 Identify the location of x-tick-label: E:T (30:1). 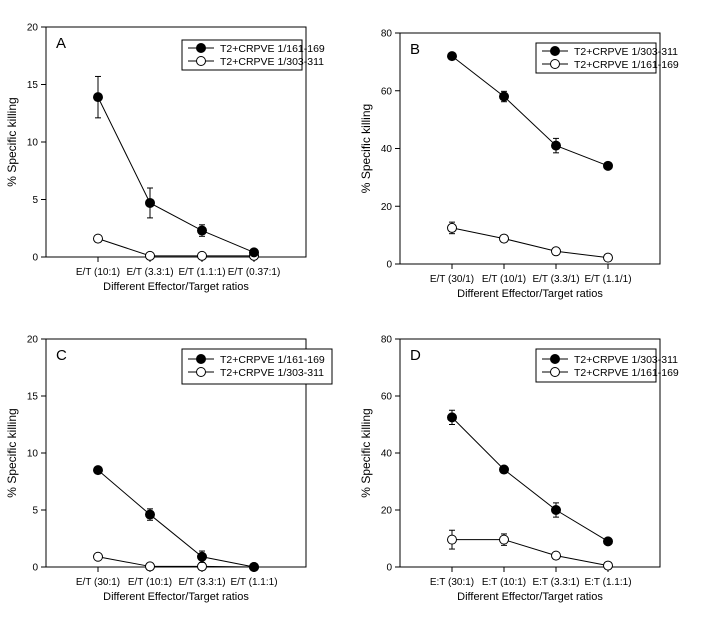
(452, 582).